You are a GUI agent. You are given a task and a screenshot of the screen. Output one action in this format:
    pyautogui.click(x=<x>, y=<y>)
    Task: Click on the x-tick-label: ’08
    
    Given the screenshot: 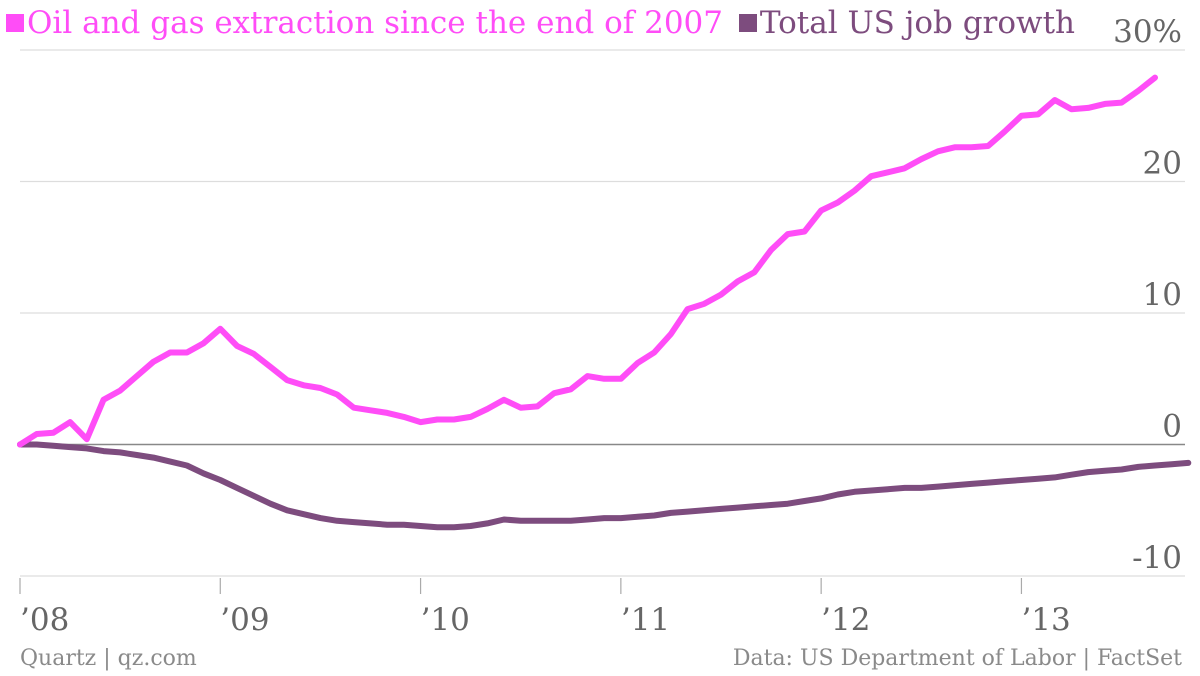 What is the action you would take?
    pyautogui.click(x=44, y=620)
    